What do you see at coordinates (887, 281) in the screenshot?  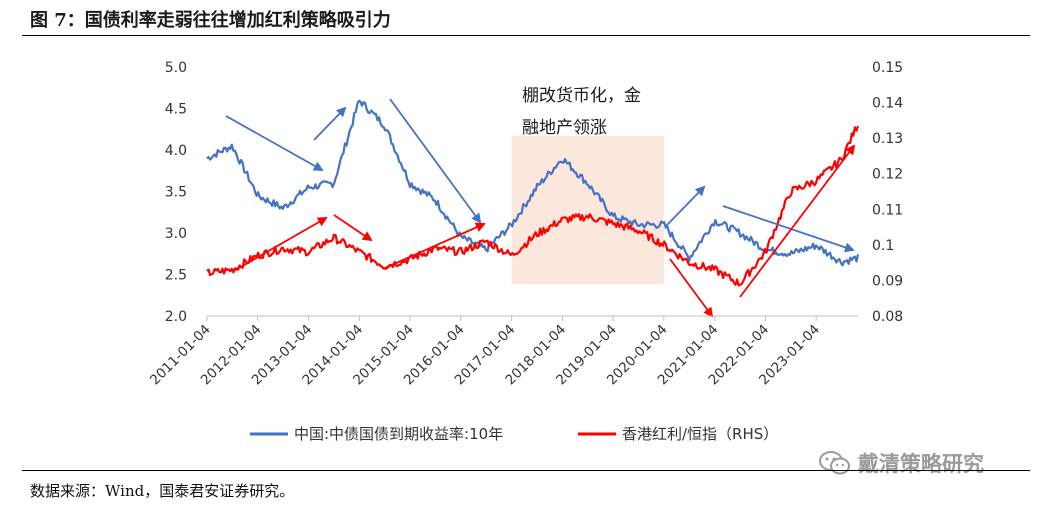 I see `y-right-tick-label: 0.09` at bounding box center [887, 281].